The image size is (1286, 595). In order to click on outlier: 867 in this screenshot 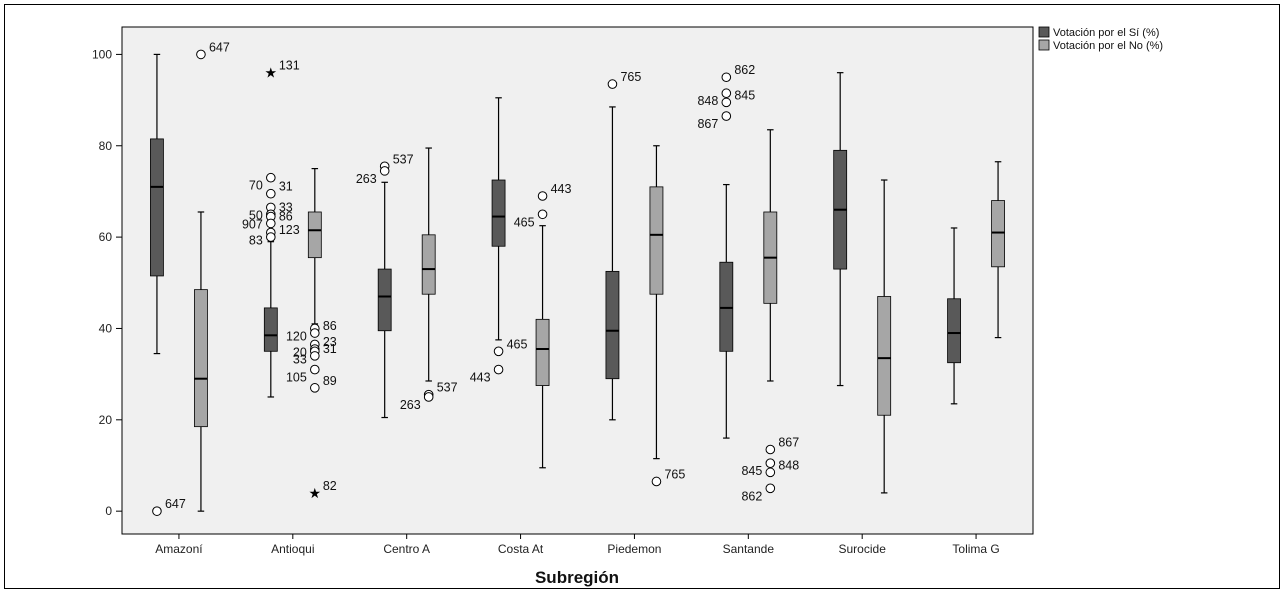, I will do `click(714, 121)`.